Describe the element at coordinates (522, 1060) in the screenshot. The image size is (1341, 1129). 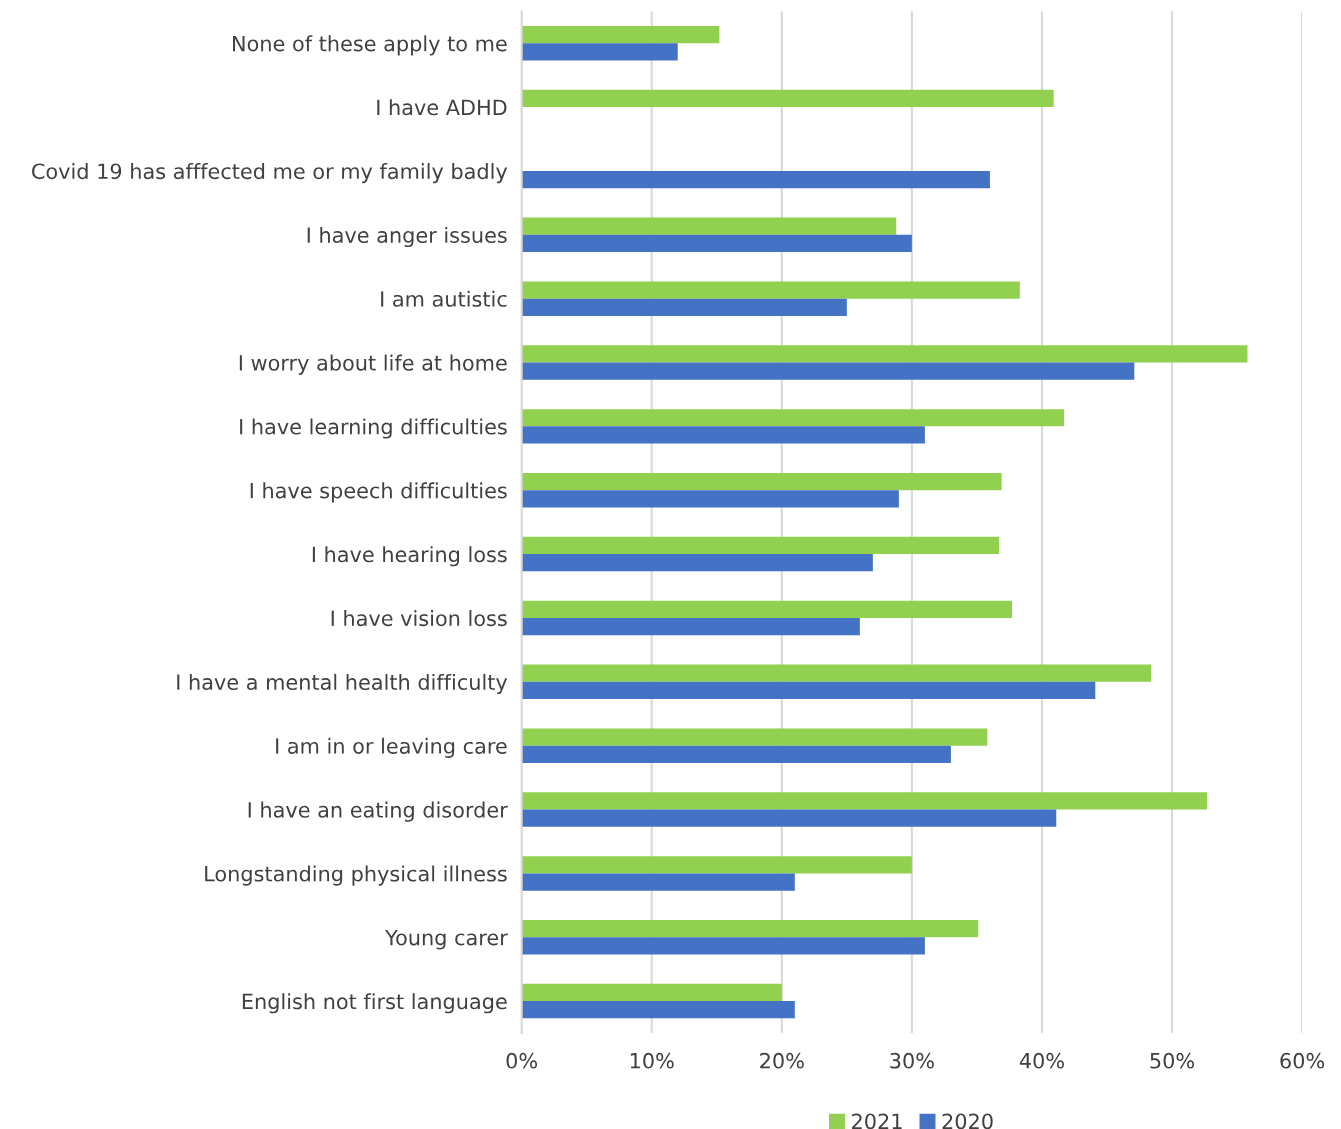
I see `x-tick-label: 0%` at that location.